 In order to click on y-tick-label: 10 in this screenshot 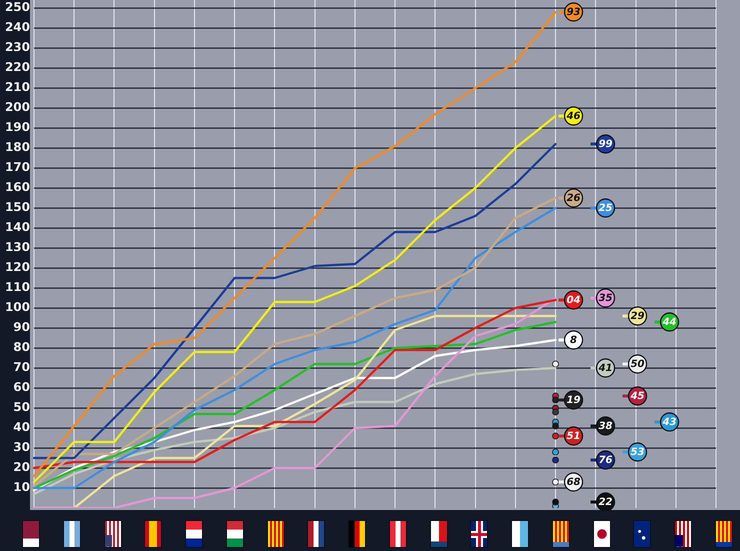, I will do `click(21, 487)`.